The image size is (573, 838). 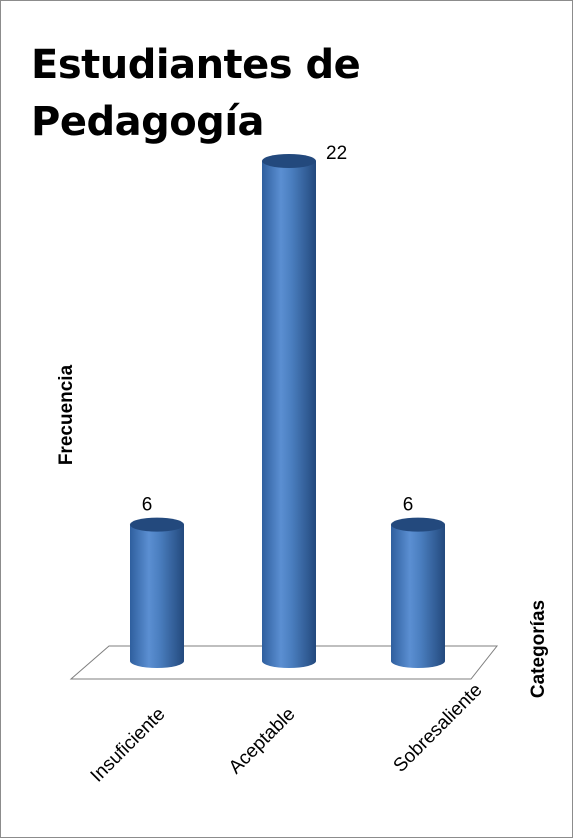 What do you see at coordinates (128, 745) in the screenshot?
I see `tick-label: Insuficiente` at bounding box center [128, 745].